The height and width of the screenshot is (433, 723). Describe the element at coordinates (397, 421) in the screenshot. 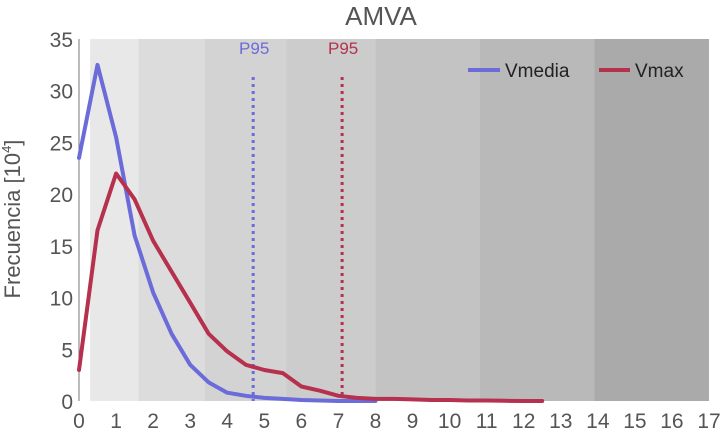

I see `x-tick-labels: 0 1 2 3 4 5 6 7 8 9 10 11 12 13 14 15 16 17` at that location.